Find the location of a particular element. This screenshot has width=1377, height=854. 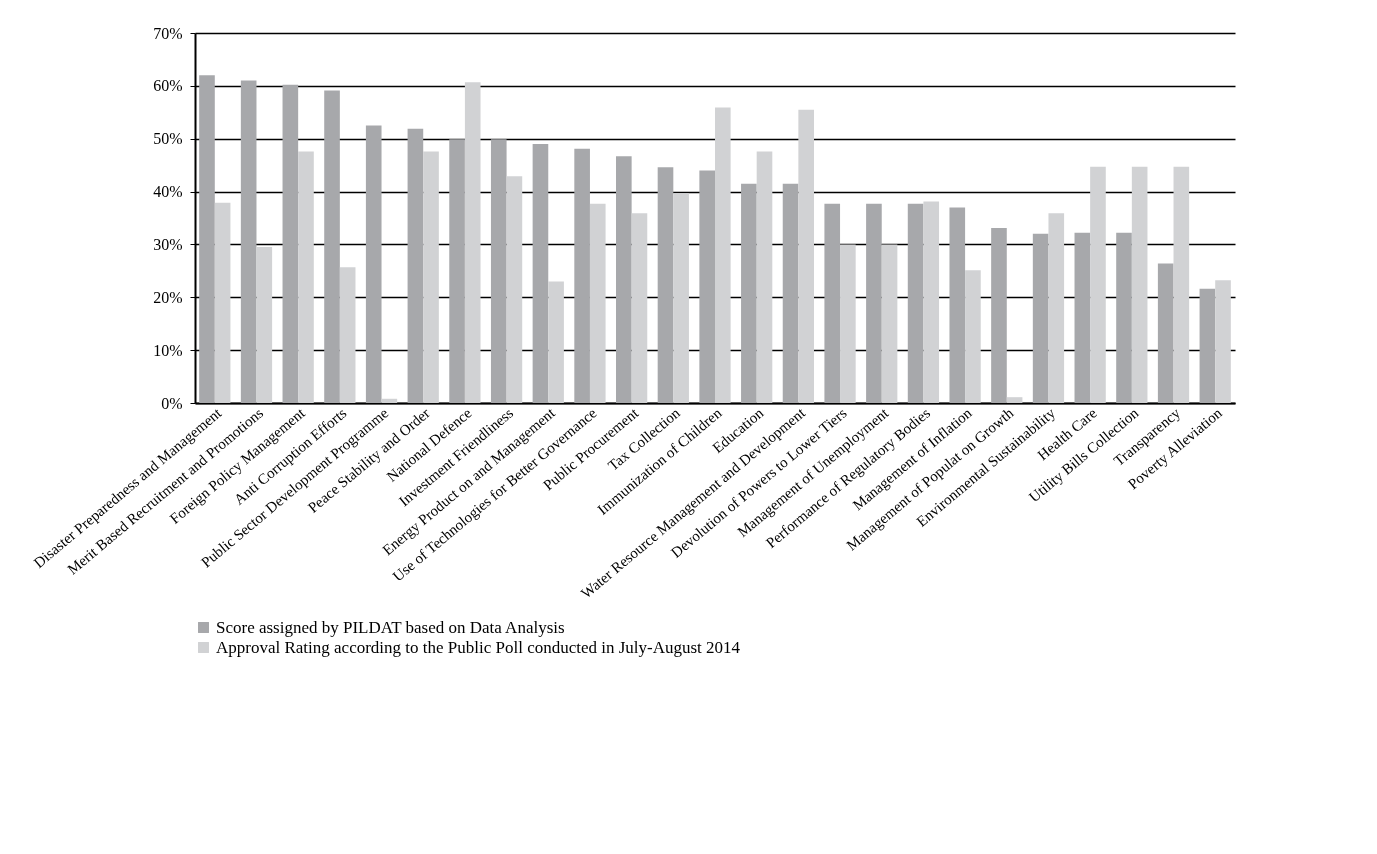

y-tick-label: 30% is located at coordinates (168, 244).